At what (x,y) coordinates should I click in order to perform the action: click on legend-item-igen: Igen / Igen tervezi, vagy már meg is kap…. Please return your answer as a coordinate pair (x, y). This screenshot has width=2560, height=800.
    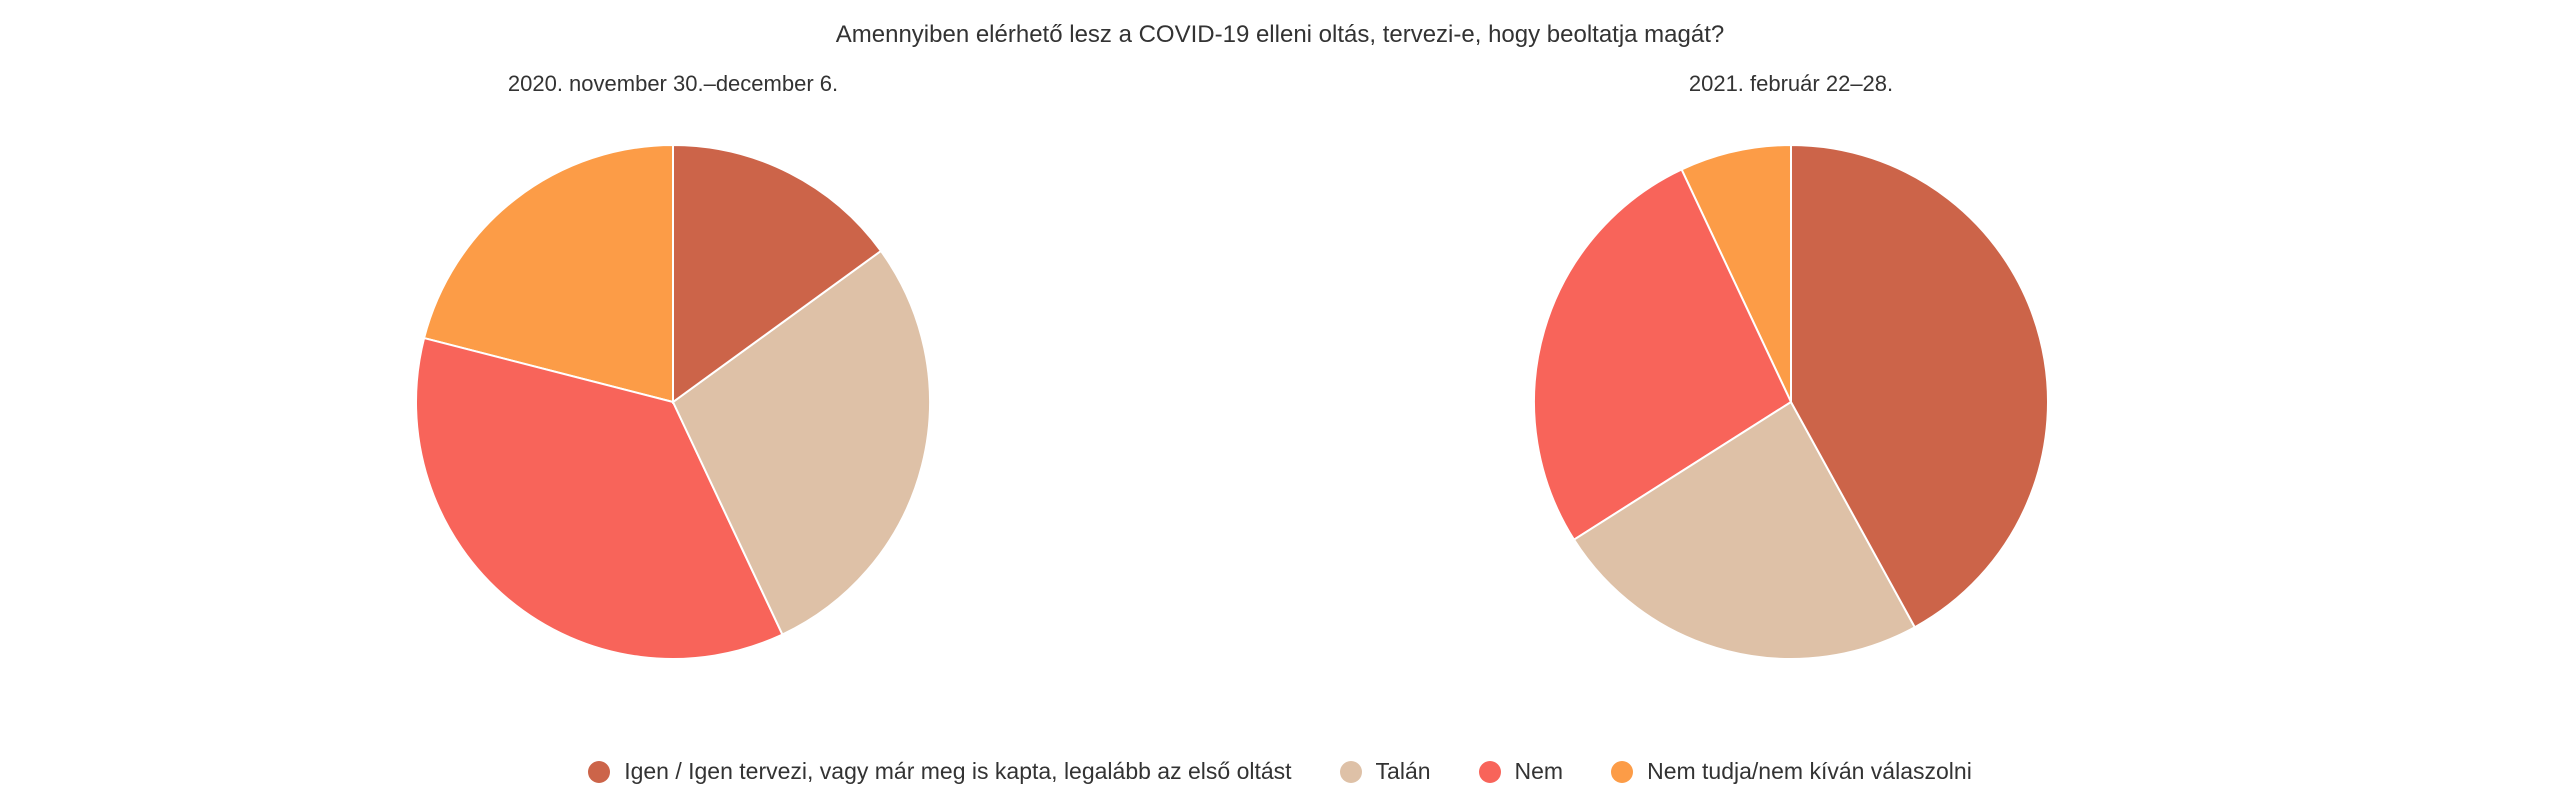
    Looking at the image, I should click on (940, 771).